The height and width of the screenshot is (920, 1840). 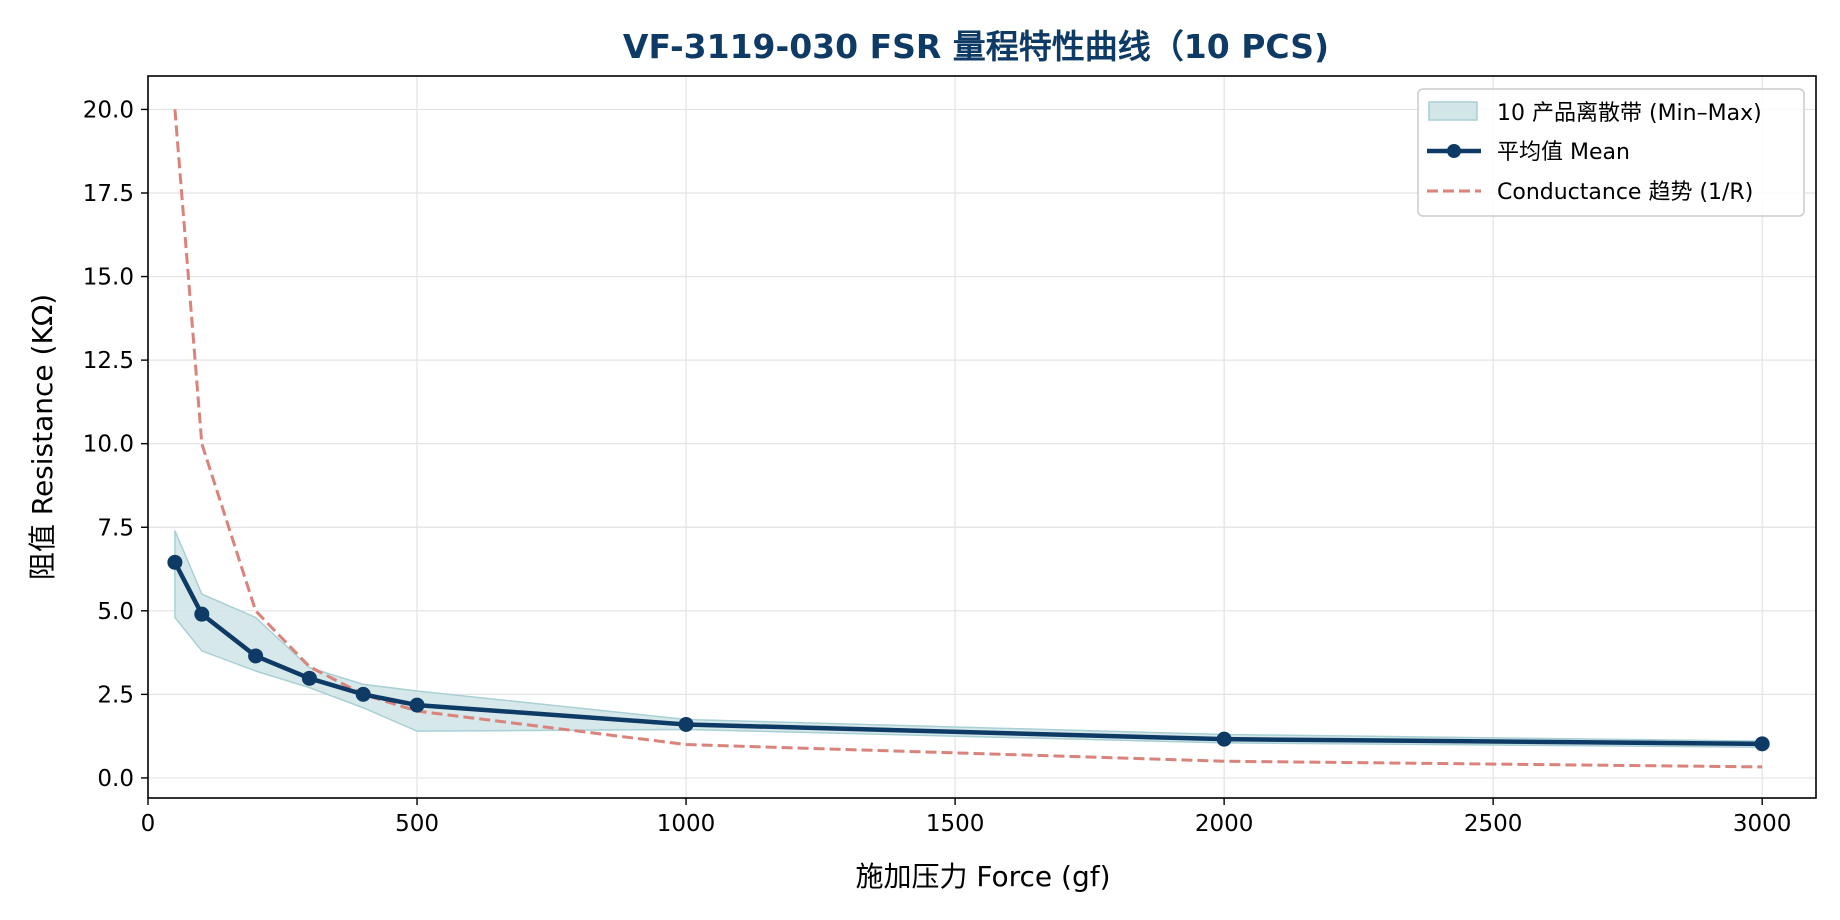 I want to click on y-tick-label: 17.5, so click(x=108, y=194).